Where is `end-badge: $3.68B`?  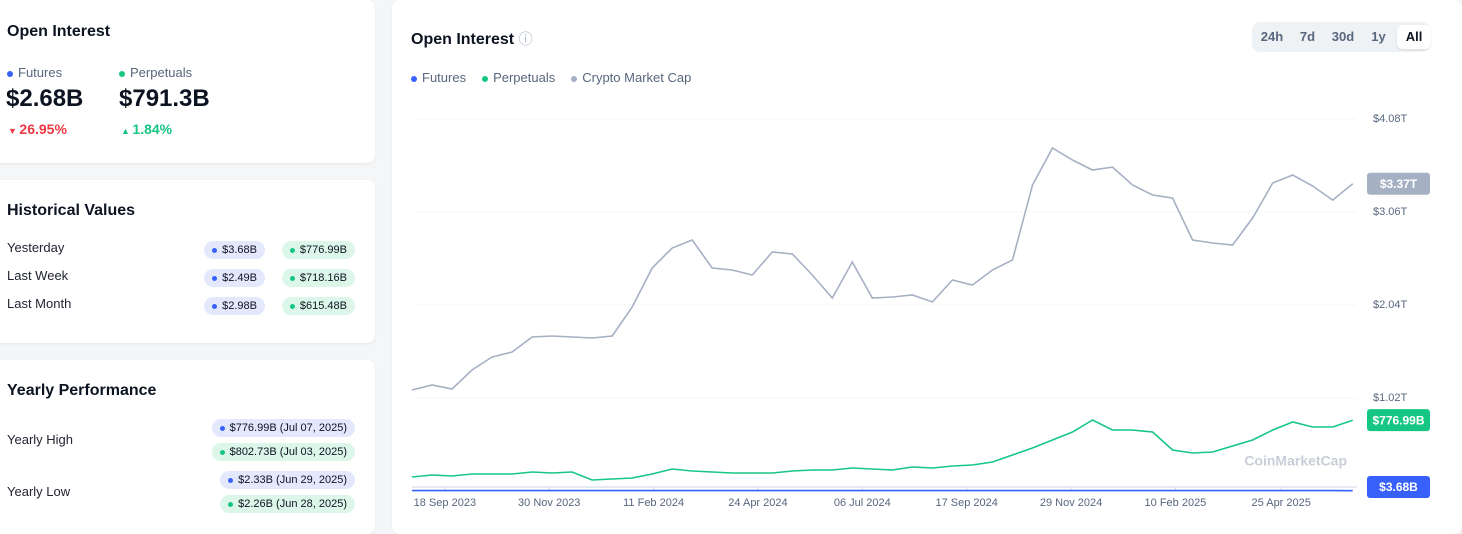 end-badge: $3.68B is located at coordinates (1398, 487).